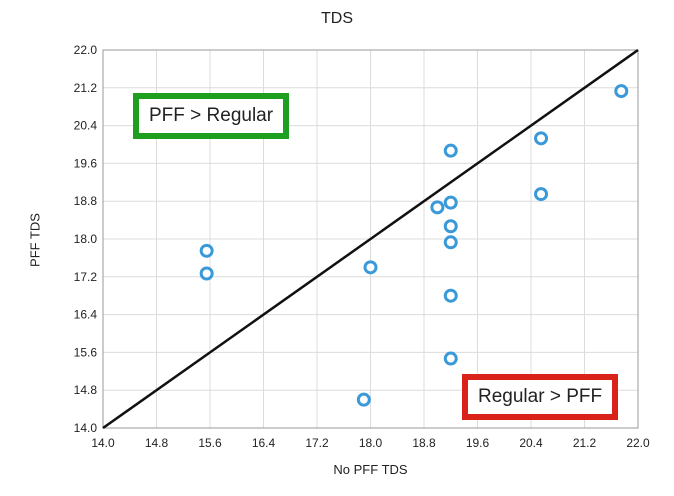 The height and width of the screenshot is (496, 674). What do you see at coordinates (478, 443) in the screenshot?
I see `x-tick-label: 19.6` at bounding box center [478, 443].